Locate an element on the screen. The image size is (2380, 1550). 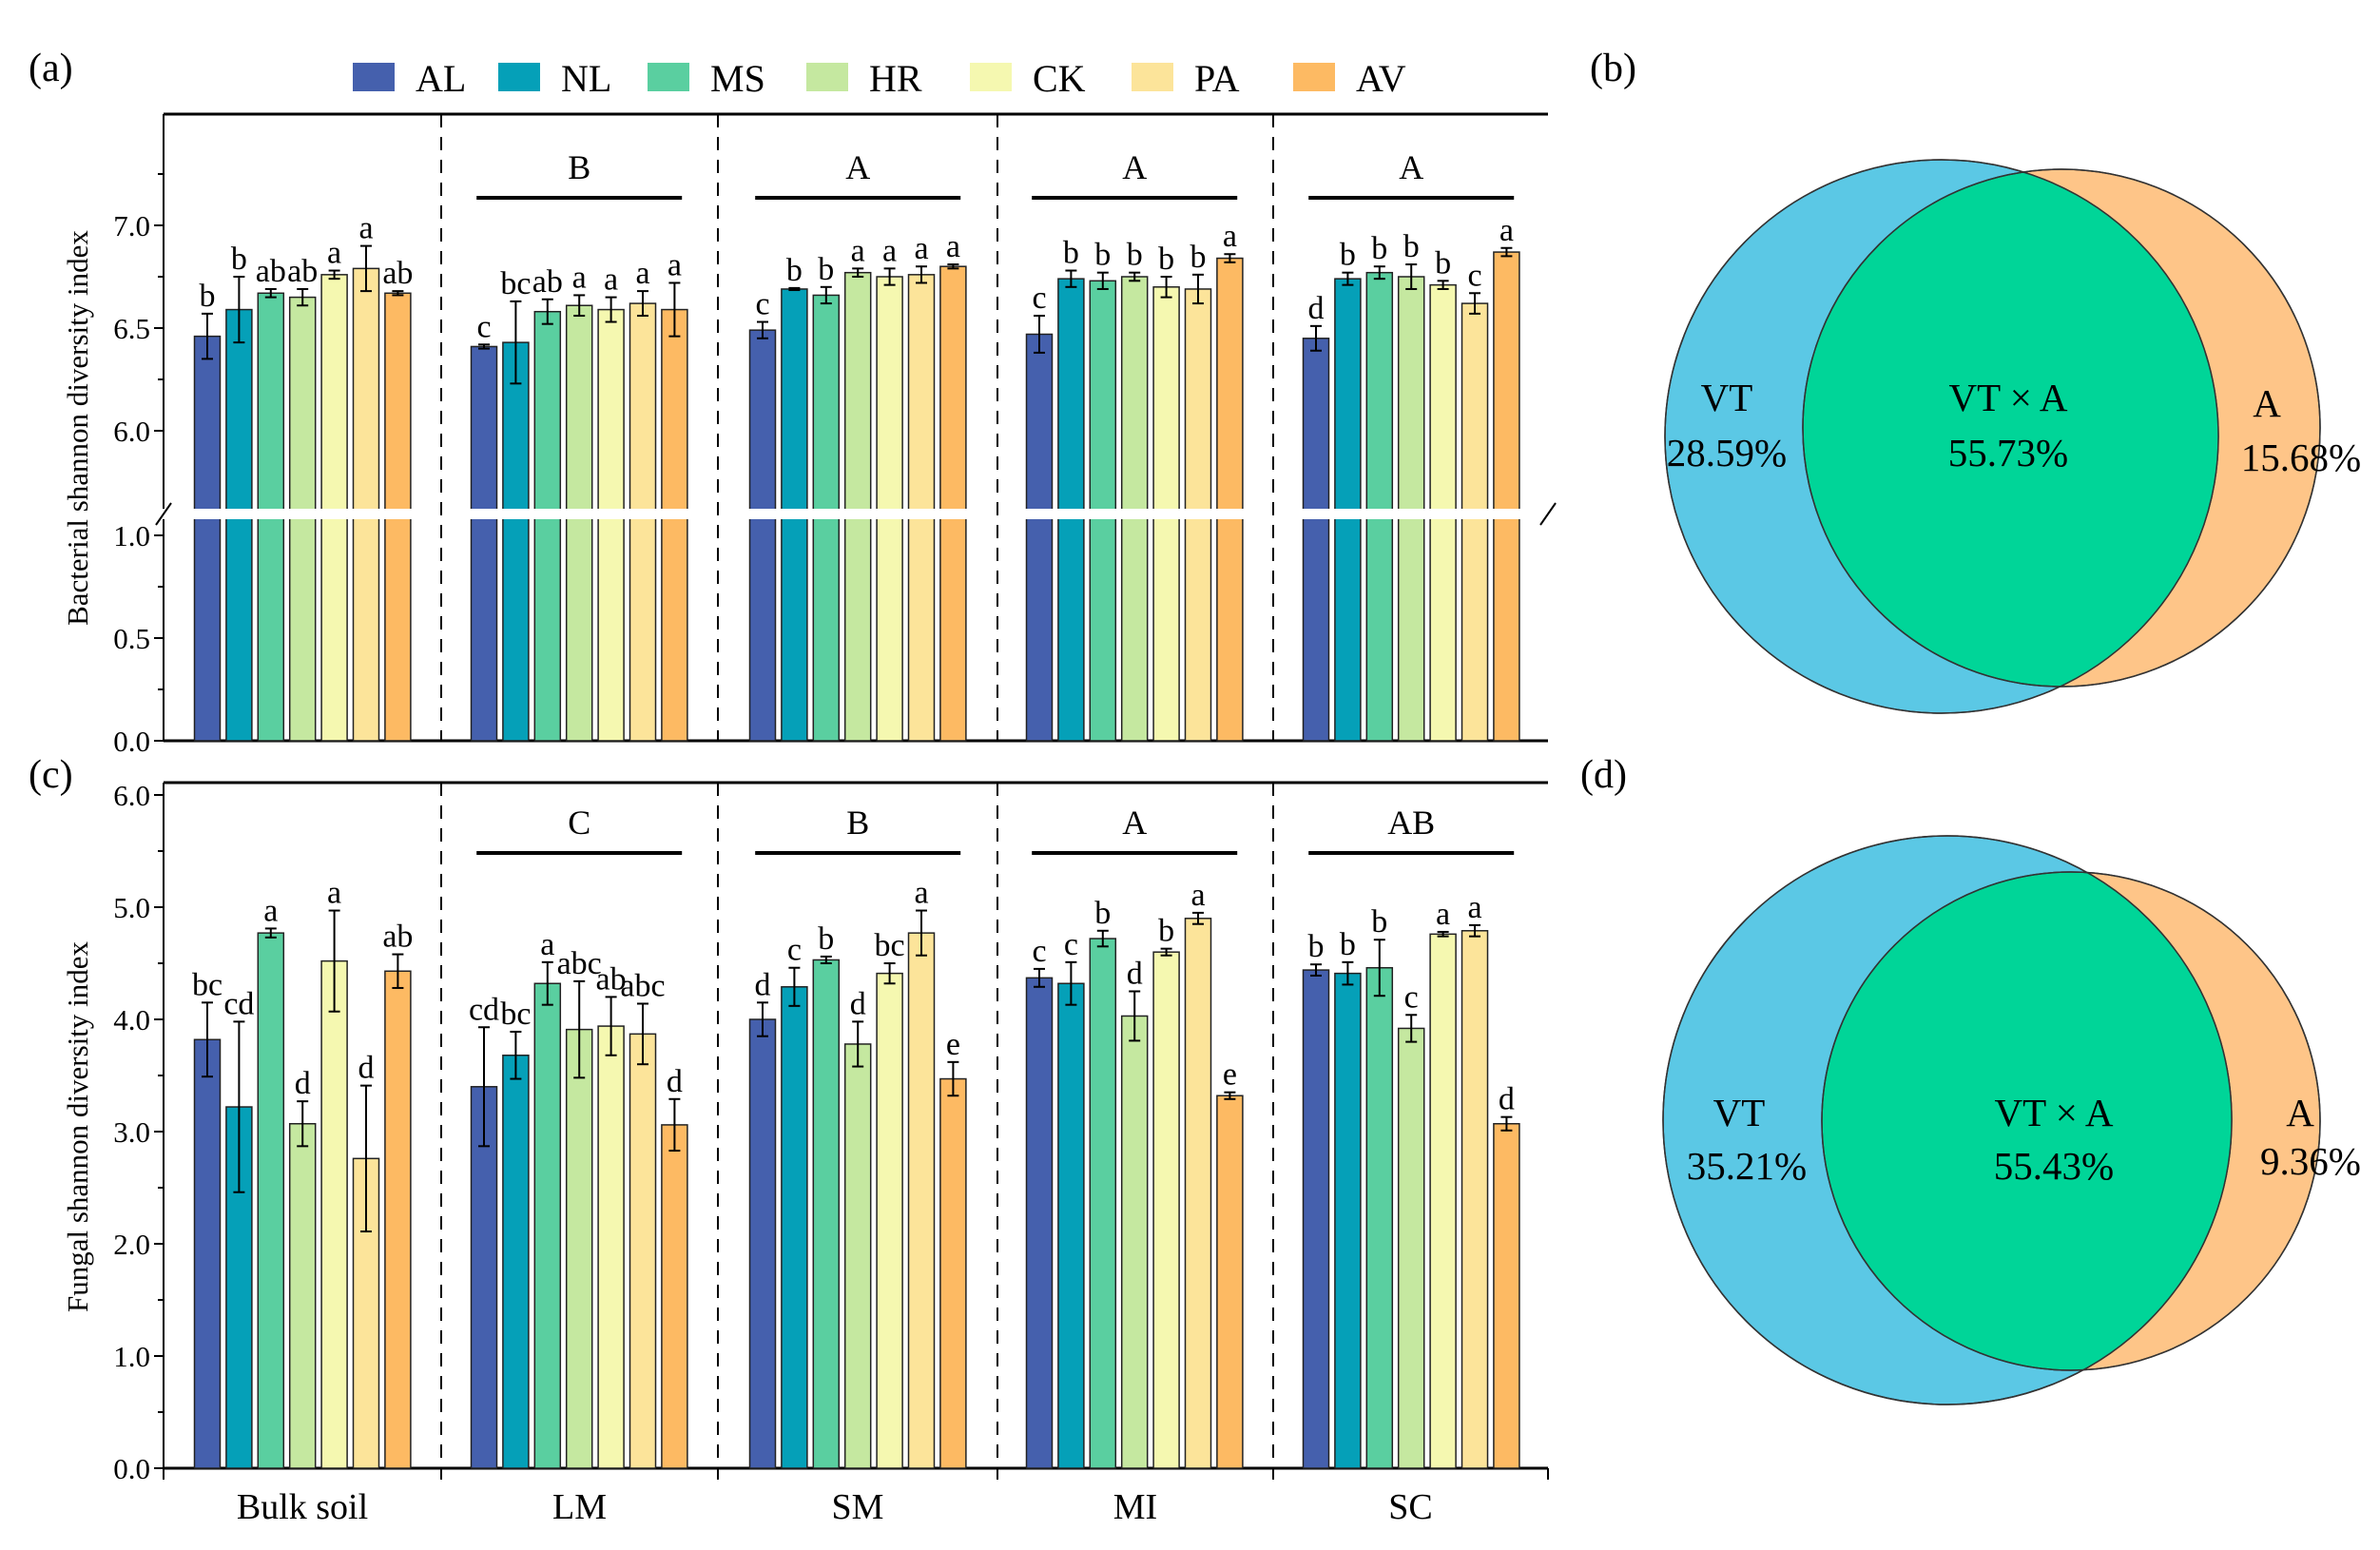
legend-label-MS: MS is located at coordinates (737, 78).